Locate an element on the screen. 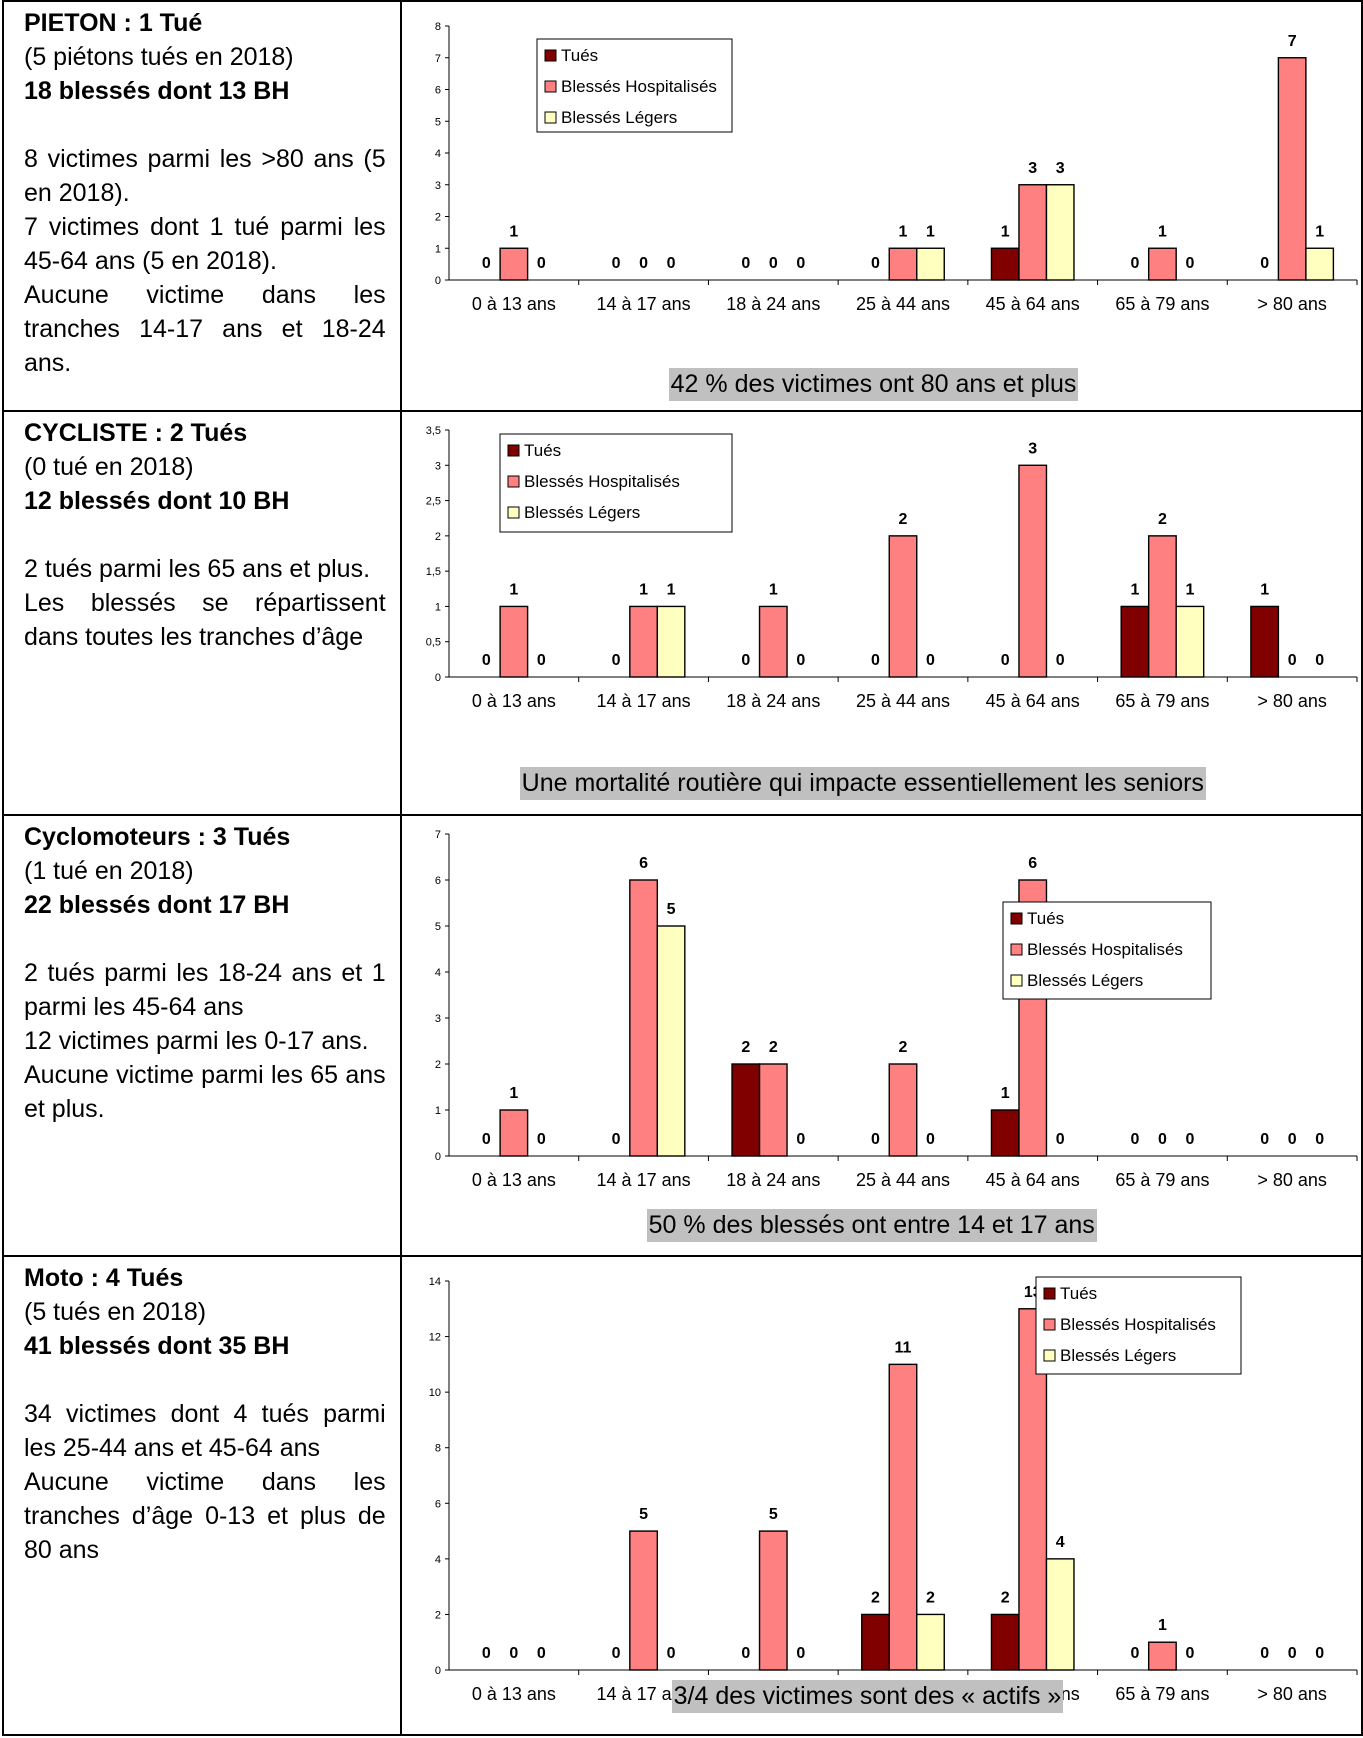 The width and height of the screenshot is (1363, 1738). cycliste-title: CYCLISTE : 2 Tués is located at coordinates (136, 433).